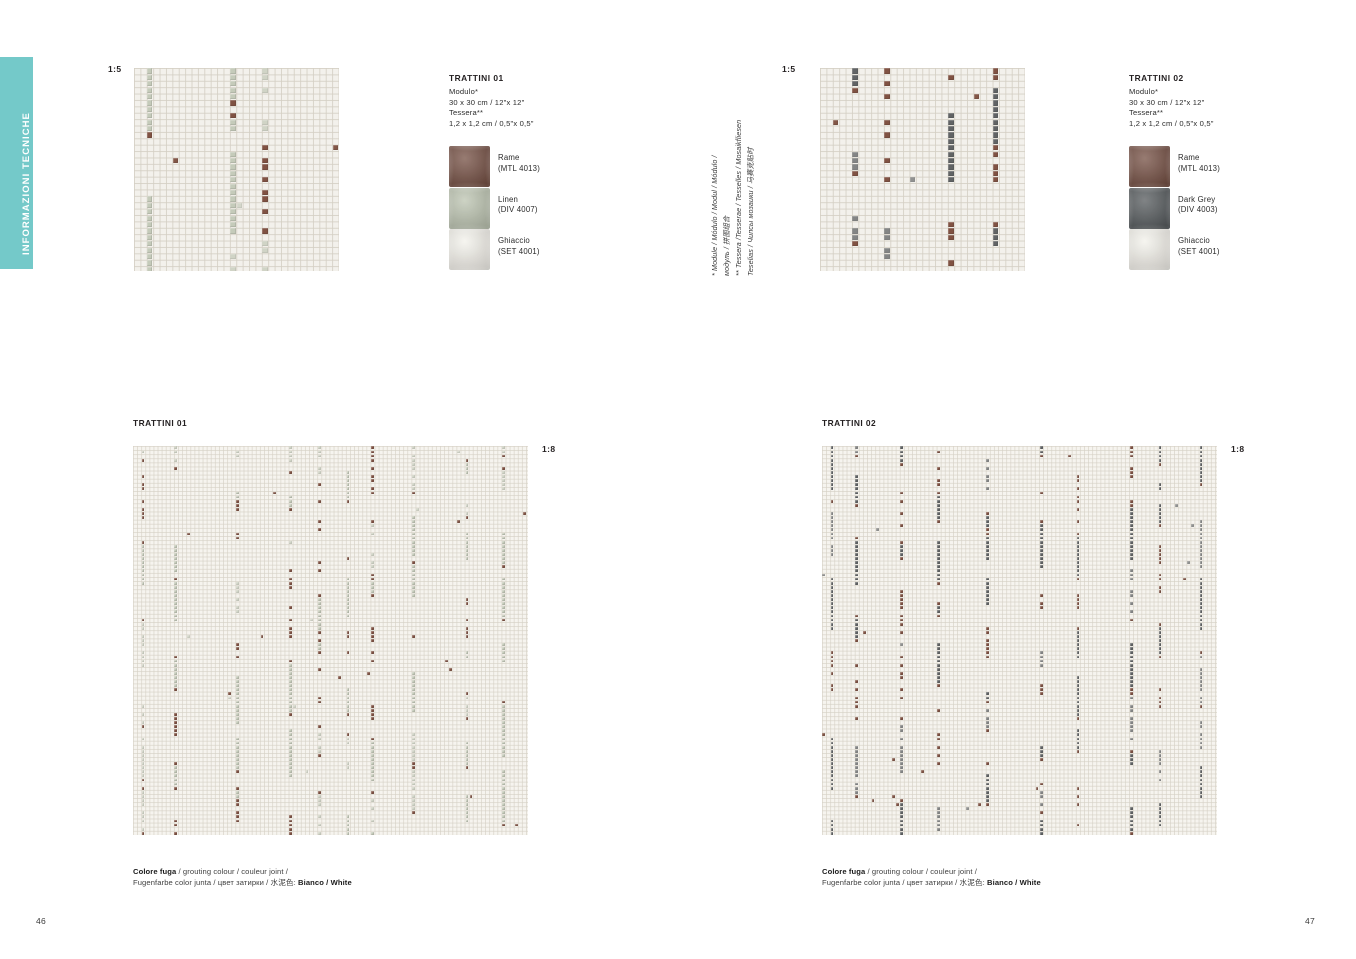 Image resolution: width=1356 pixels, height=959 pixels. What do you see at coordinates (849, 423) in the screenshot?
I see `big-panel-title-right: TRATTINI 02` at bounding box center [849, 423].